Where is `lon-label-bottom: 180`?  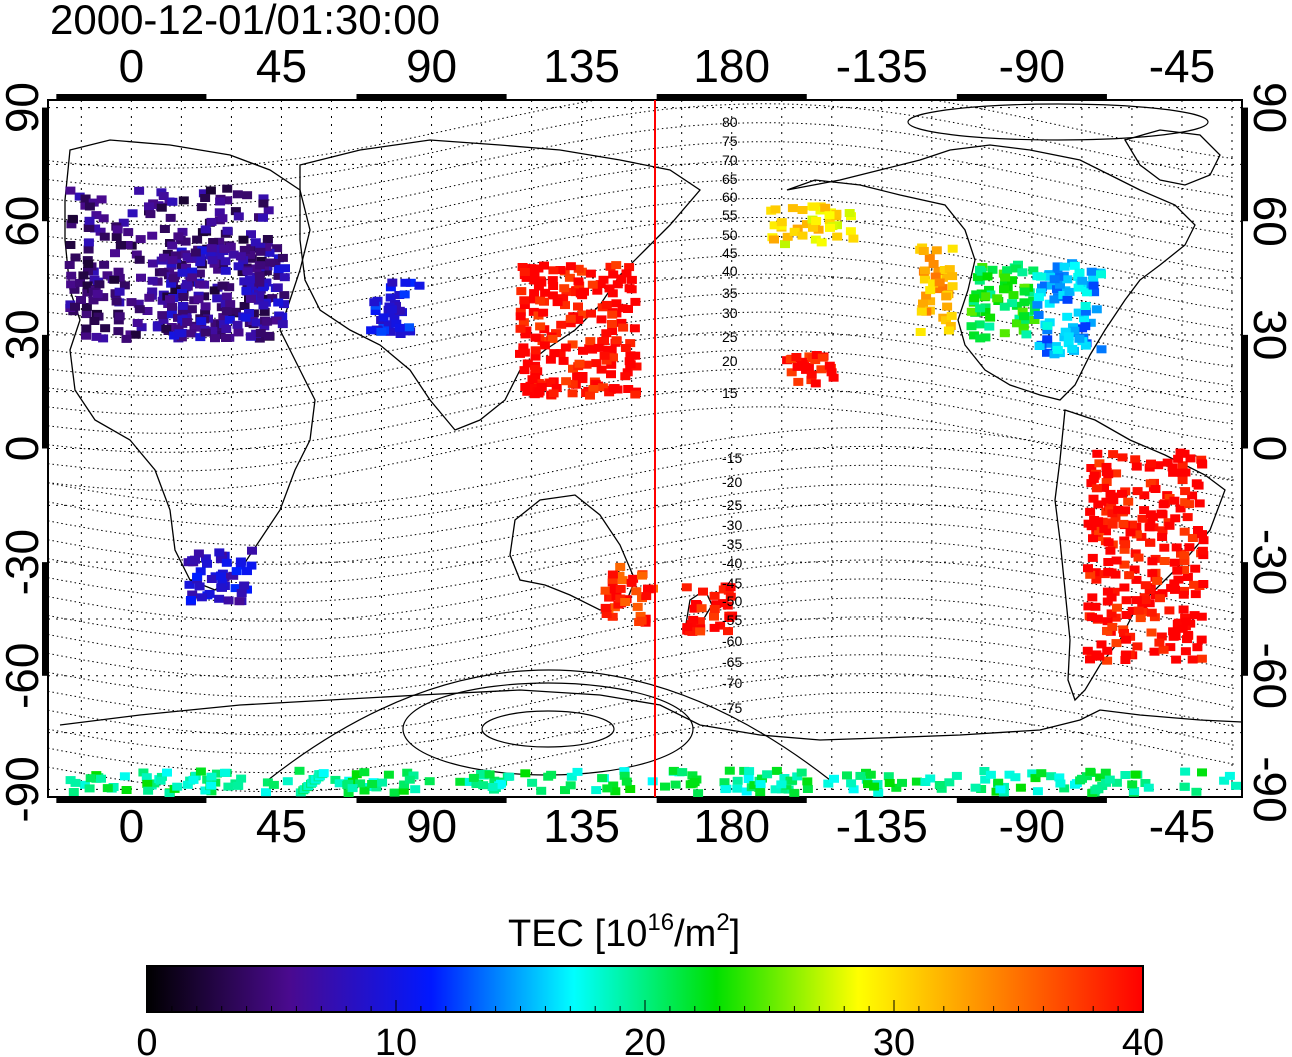 lon-label-bottom: 180 is located at coordinates (731, 826).